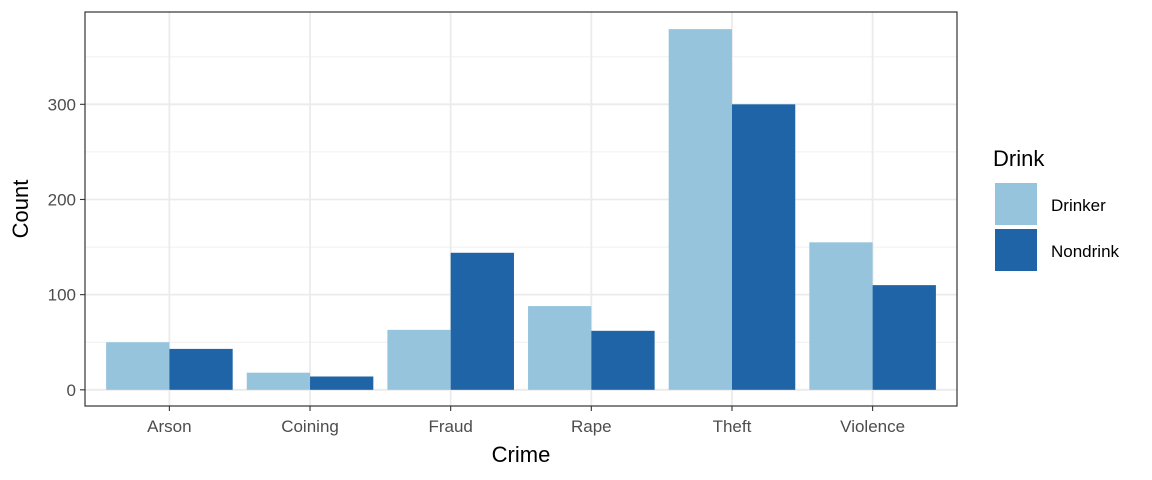  Describe the element at coordinates (342, 383) in the screenshot. I see `bar-coining-nondrink` at that location.